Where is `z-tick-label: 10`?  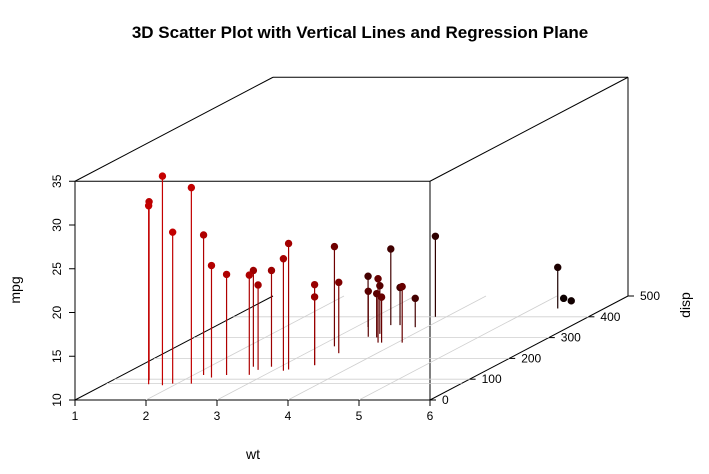
z-tick-label: 10 is located at coordinates (57, 400).